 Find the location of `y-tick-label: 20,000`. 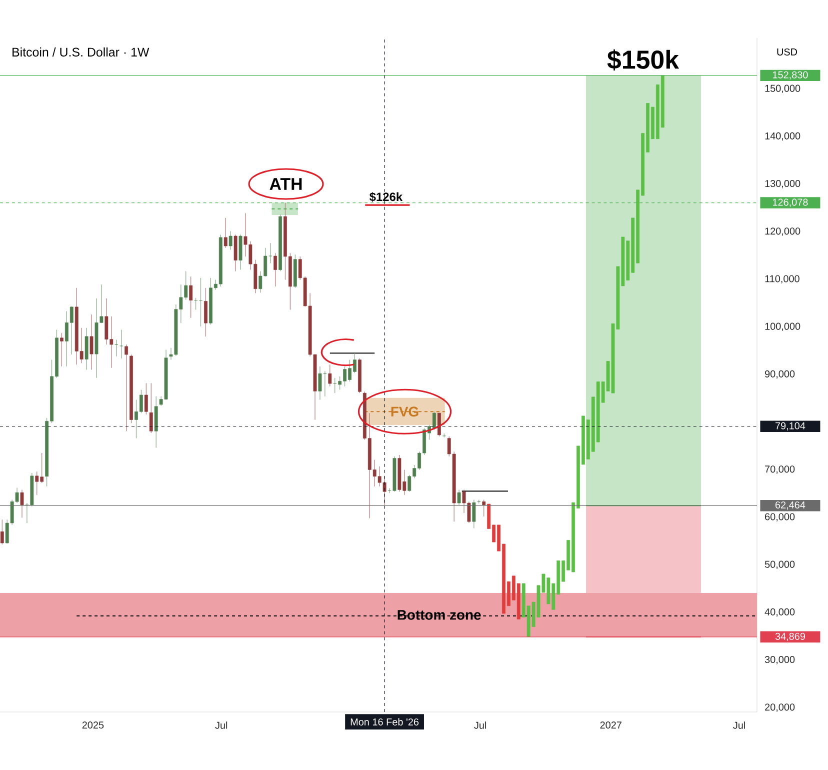

y-tick-label: 20,000 is located at coordinates (780, 708).